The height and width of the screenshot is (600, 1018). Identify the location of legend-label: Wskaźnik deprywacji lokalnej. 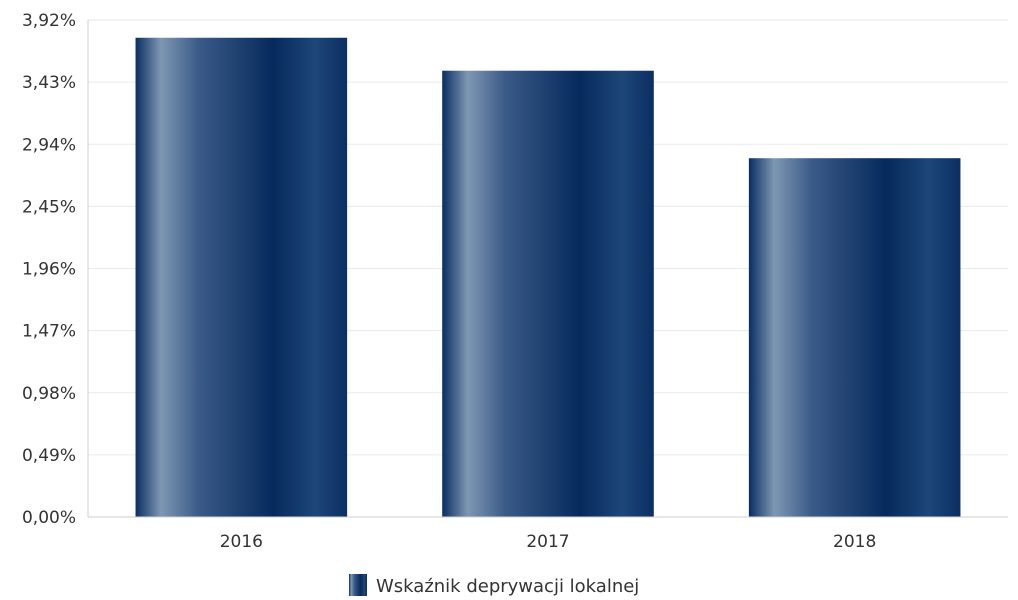
(507, 586).